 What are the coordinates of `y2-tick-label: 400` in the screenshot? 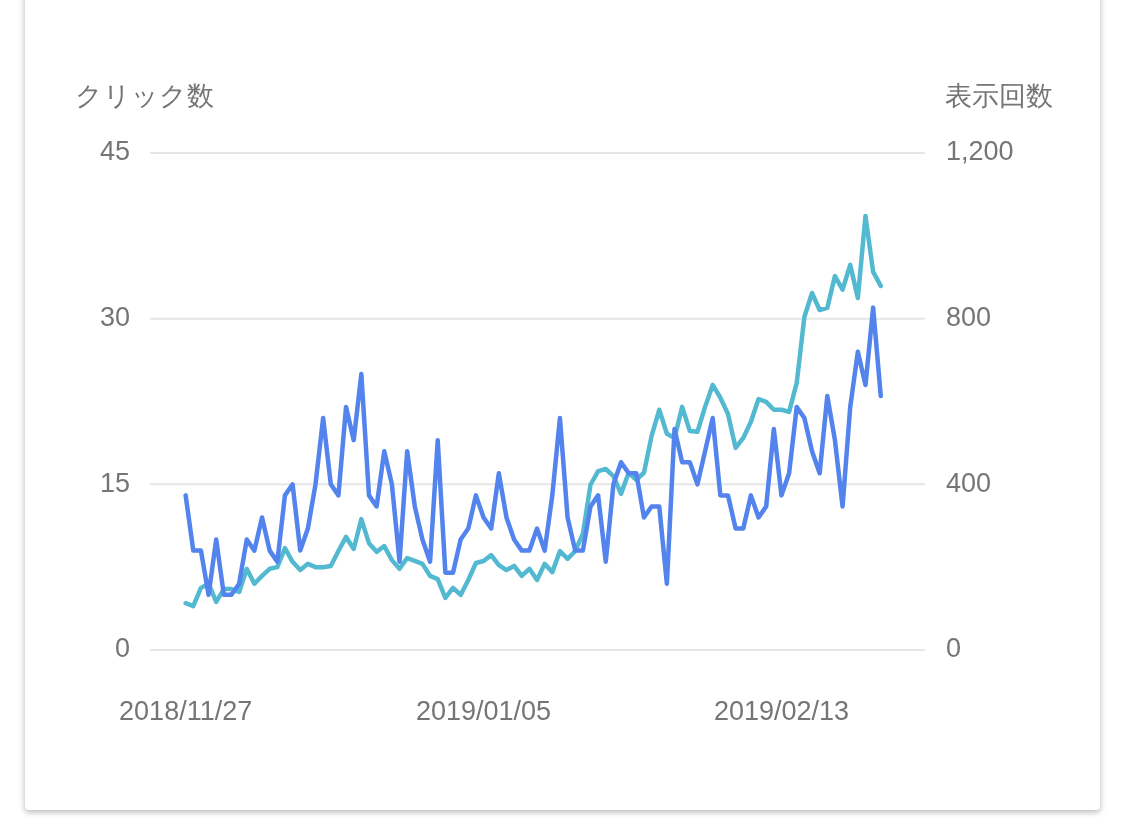 It's located at (969, 482).